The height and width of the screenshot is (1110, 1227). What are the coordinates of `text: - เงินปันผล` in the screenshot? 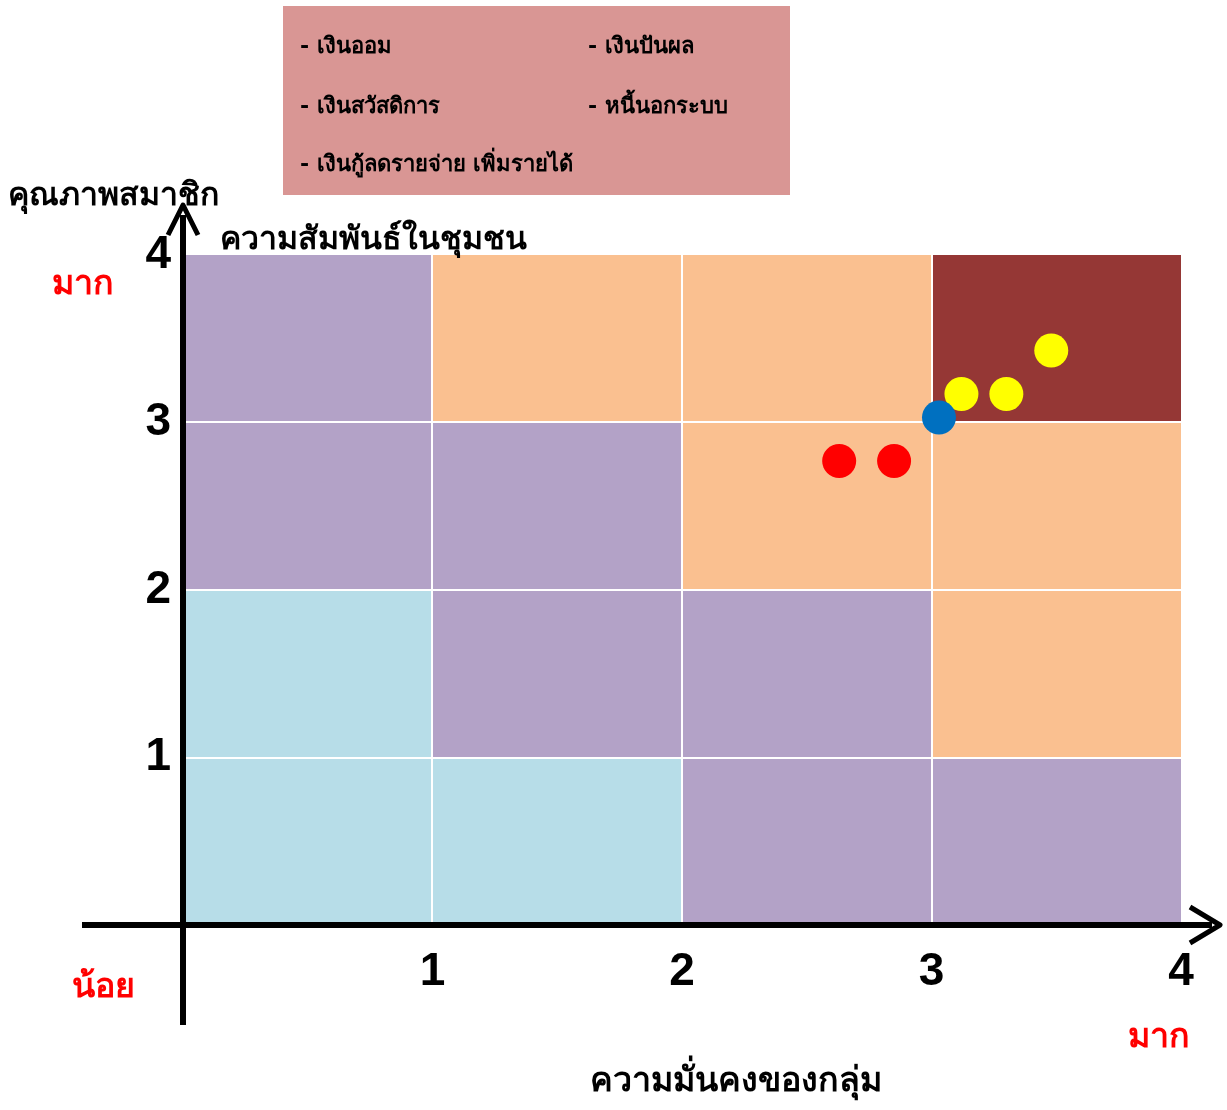 It's located at (641, 45).